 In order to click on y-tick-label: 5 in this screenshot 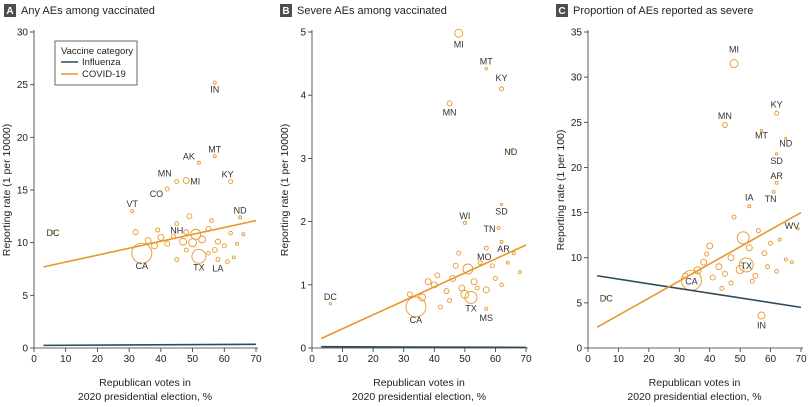, I will do `click(579, 303)`.